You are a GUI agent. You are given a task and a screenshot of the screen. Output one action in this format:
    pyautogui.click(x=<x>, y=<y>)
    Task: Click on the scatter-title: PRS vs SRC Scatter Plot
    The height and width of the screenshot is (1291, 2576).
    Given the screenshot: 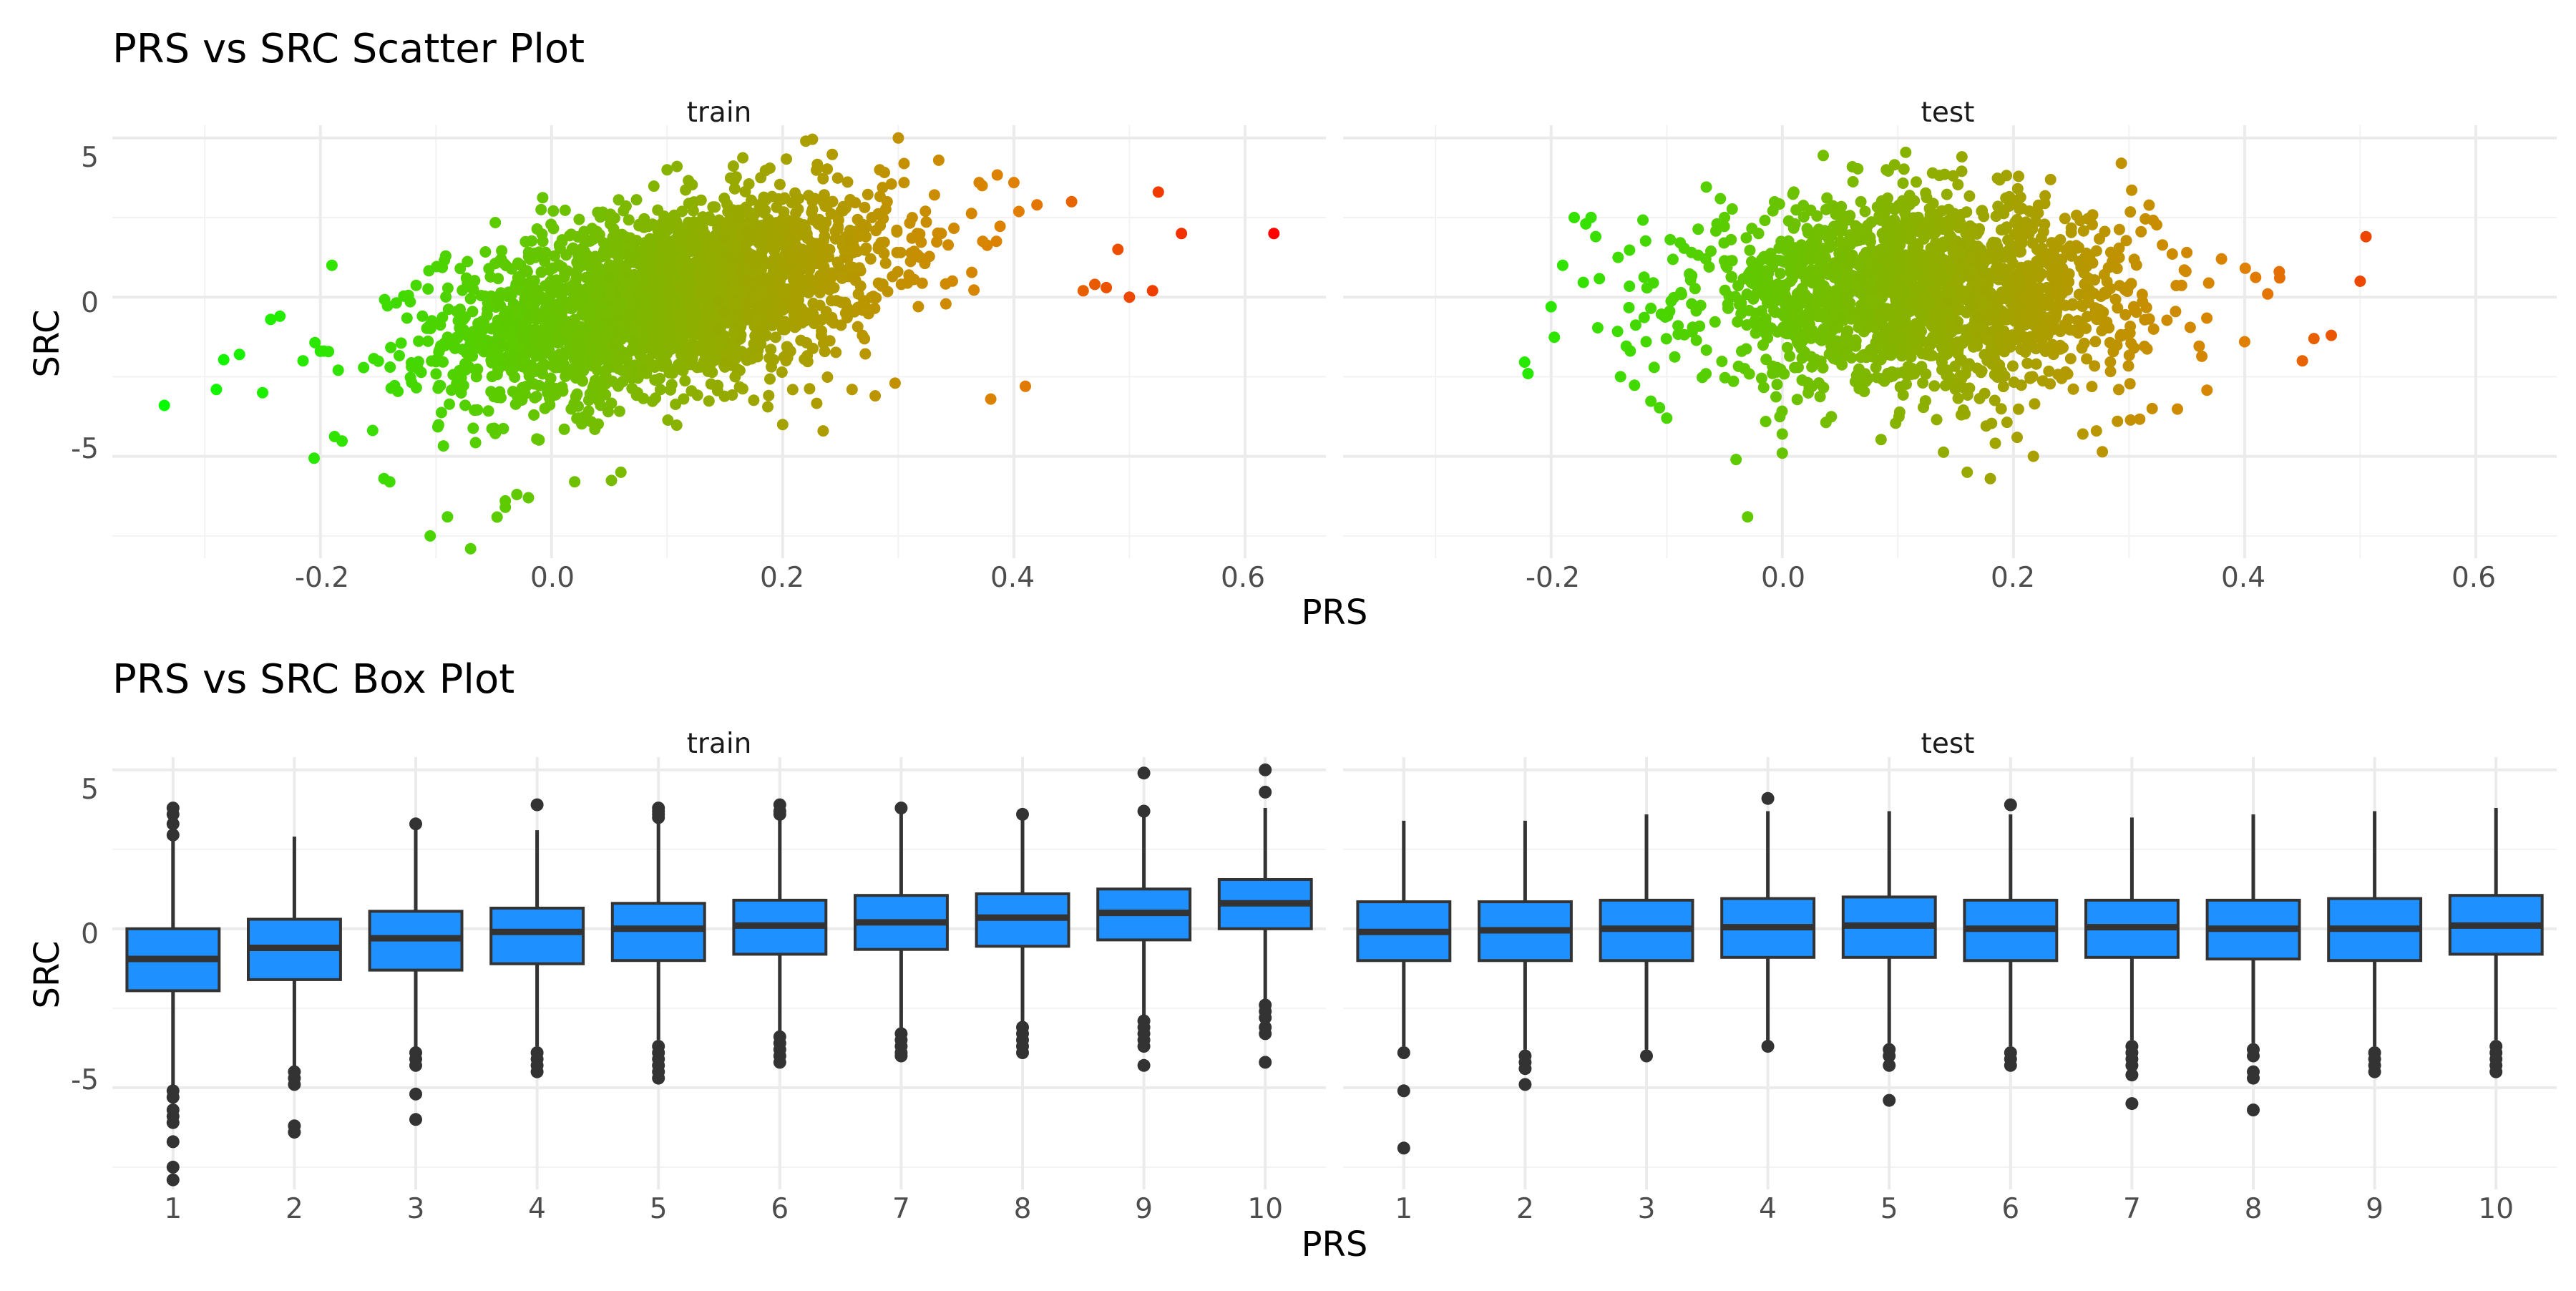 What is the action you would take?
    pyautogui.click(x=348, y=49)
    